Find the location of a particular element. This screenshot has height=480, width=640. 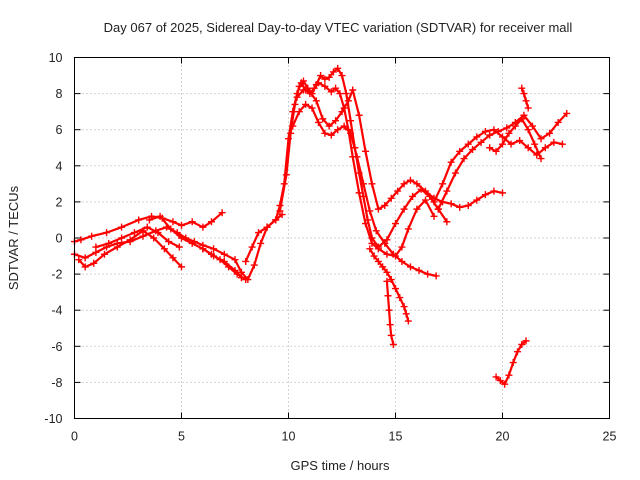

y-tick-label: 2 is located at coordinates (59, 202).